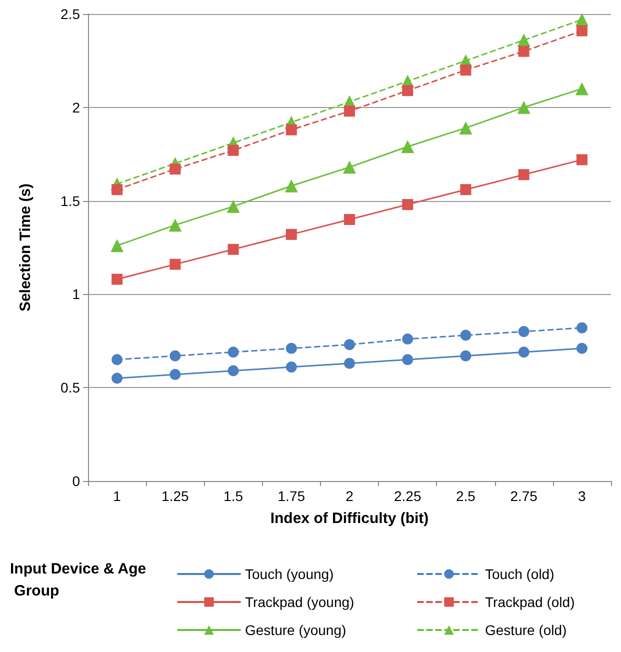 This screenshot has width=621, height=652. I want to click on x-tick-label: 2.75, so click(524, 496).